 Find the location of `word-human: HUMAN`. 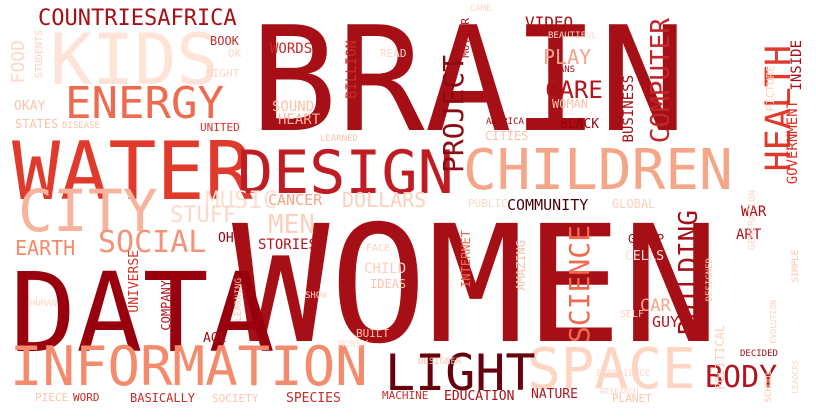

word-human: HUMAN is located at coordinates (44, 304).